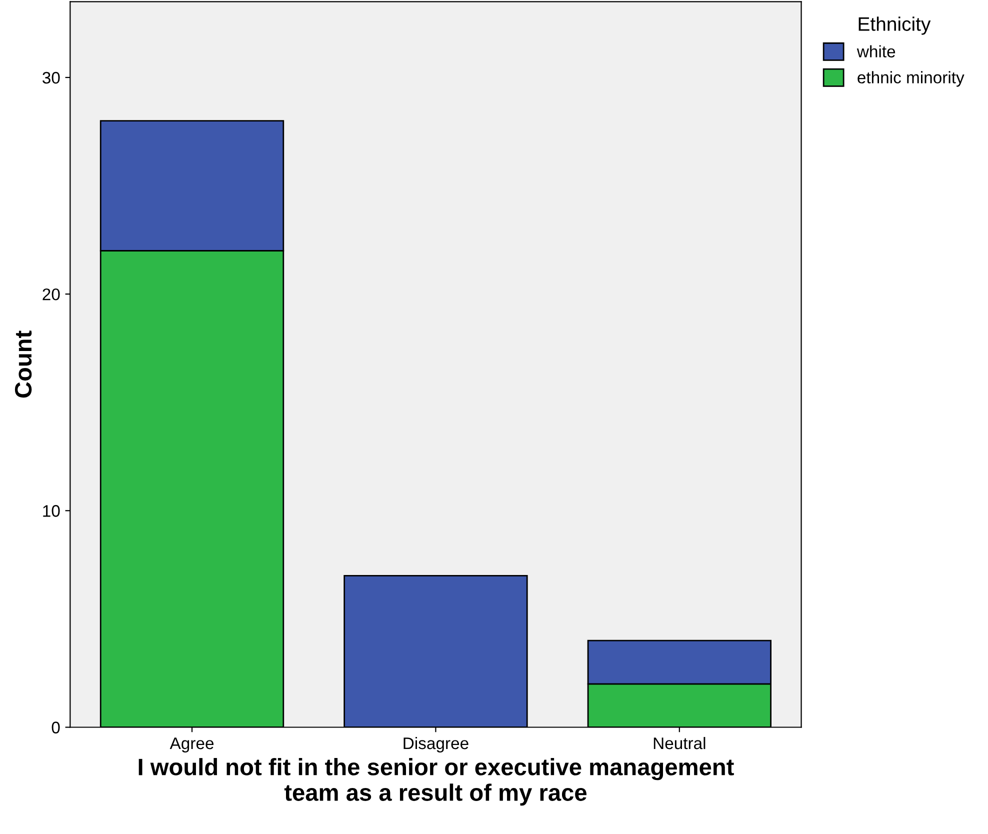  Describe the element at coordinates (192, 745) in the screenshot. I see `x-tick-label: Agree` at that location.